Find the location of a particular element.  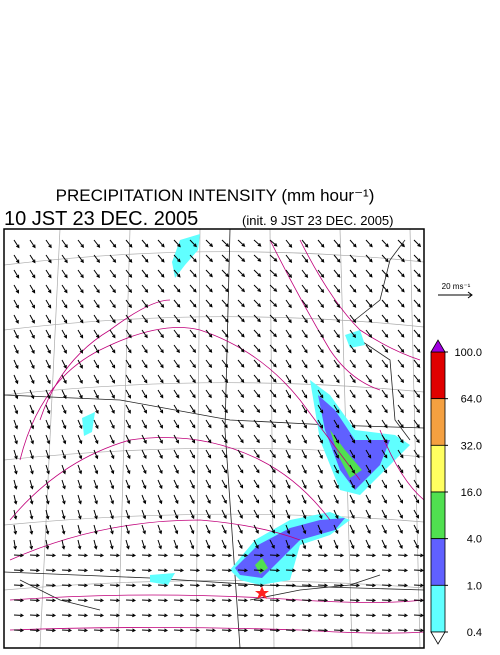

longitude-line is located at coordinates (50, 438).